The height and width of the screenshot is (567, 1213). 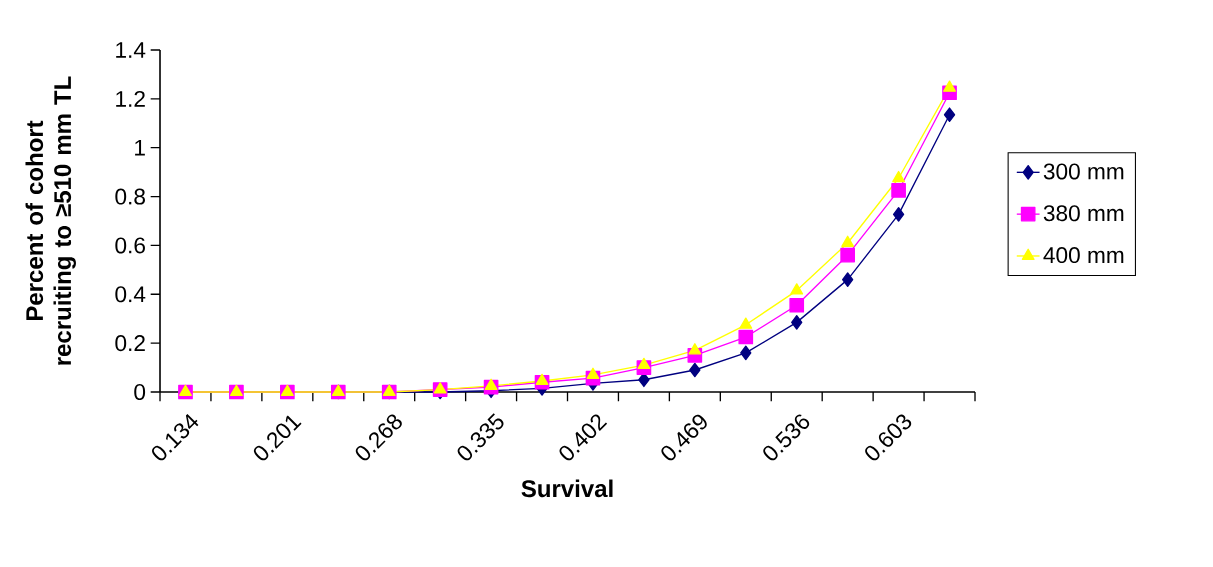 I want to click on y-tick-label: 1.4, so click(x=131, y=50).